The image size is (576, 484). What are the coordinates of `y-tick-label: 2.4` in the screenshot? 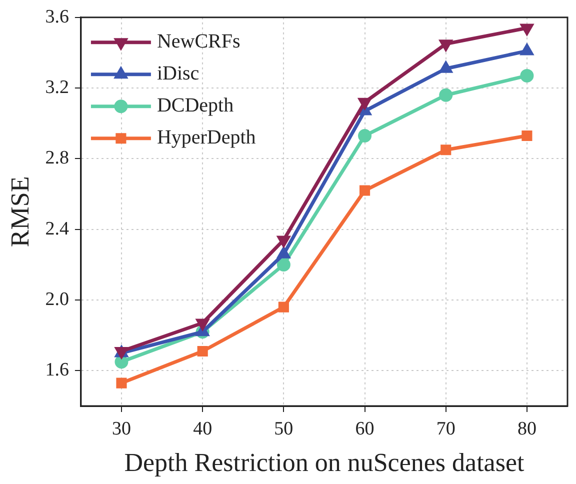 It's located at (57, 229).